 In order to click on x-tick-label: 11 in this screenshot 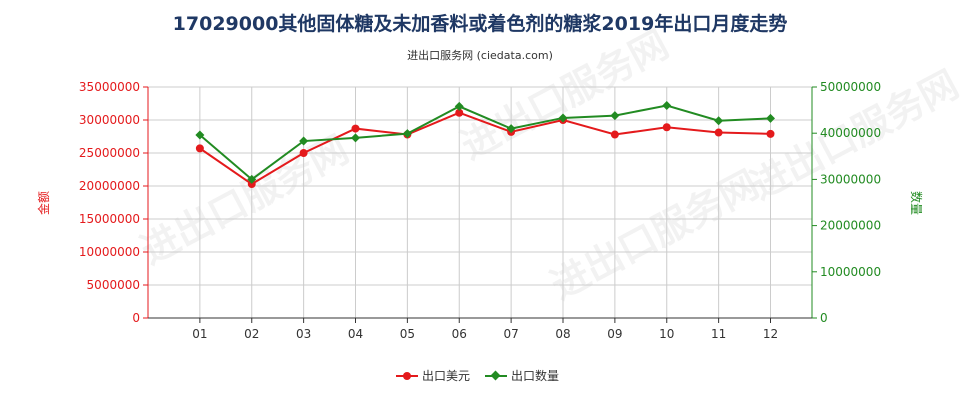, I will do `click(718, 334)`.